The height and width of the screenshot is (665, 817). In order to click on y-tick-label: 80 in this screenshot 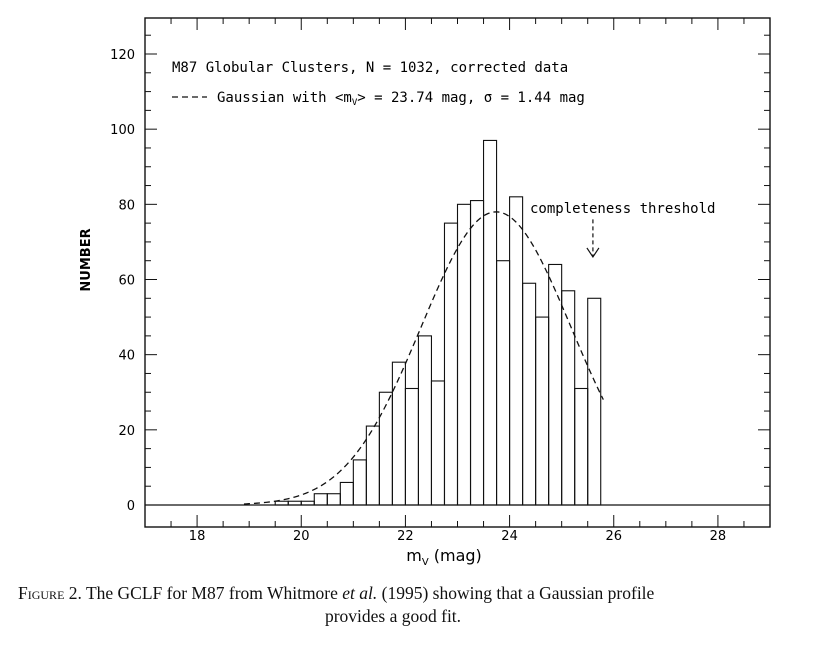, I will do `click(126, 205)`.